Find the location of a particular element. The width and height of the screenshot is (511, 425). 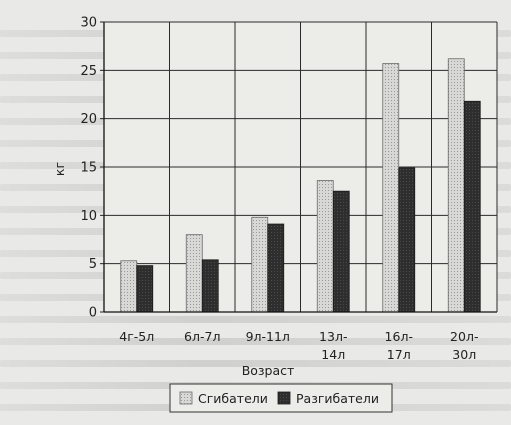

x-category-label: 13л- is located at coordinates (333, 336).